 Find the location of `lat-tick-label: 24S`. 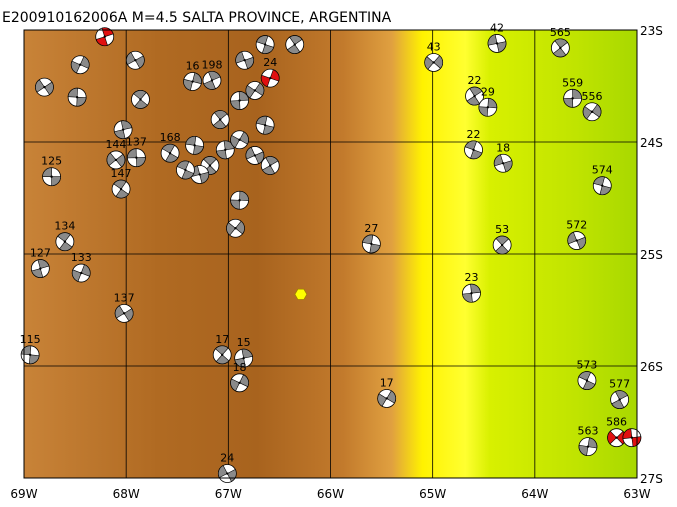

lat-tick-label: 24S is located at coordinates (651, 143).